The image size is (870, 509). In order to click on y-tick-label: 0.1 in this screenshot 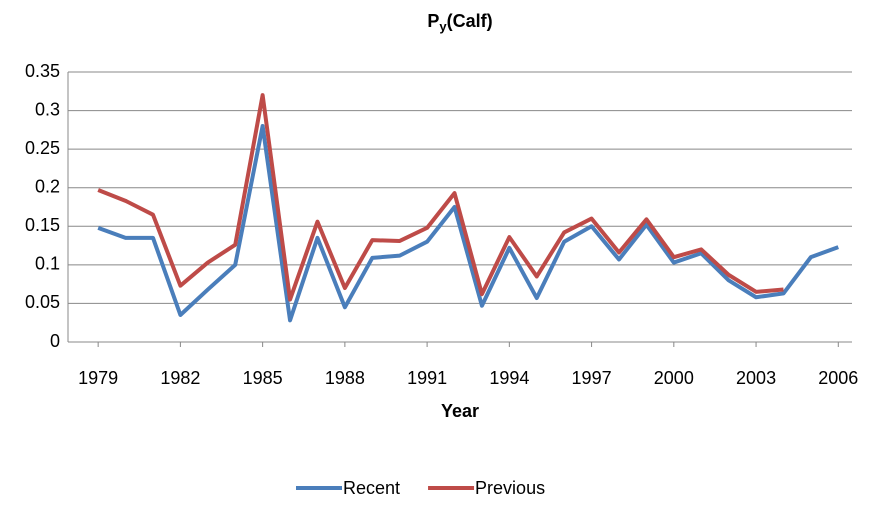, I will do `click(47, 264)`.